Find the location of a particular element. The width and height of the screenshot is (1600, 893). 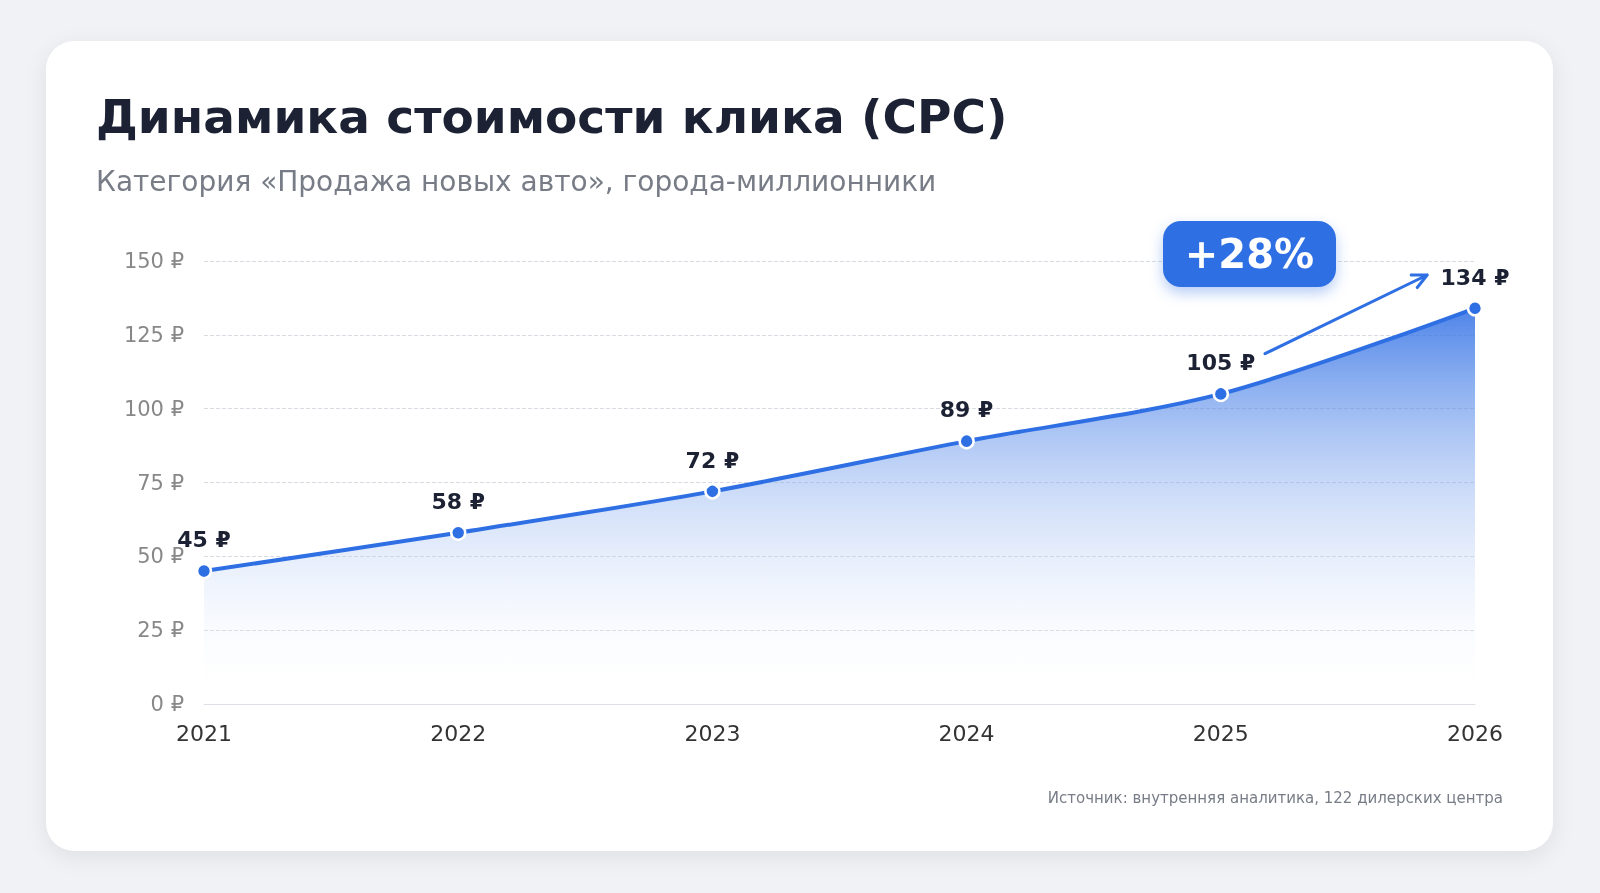

x-tick-label: 2022 is located at coordinates (458, 733).